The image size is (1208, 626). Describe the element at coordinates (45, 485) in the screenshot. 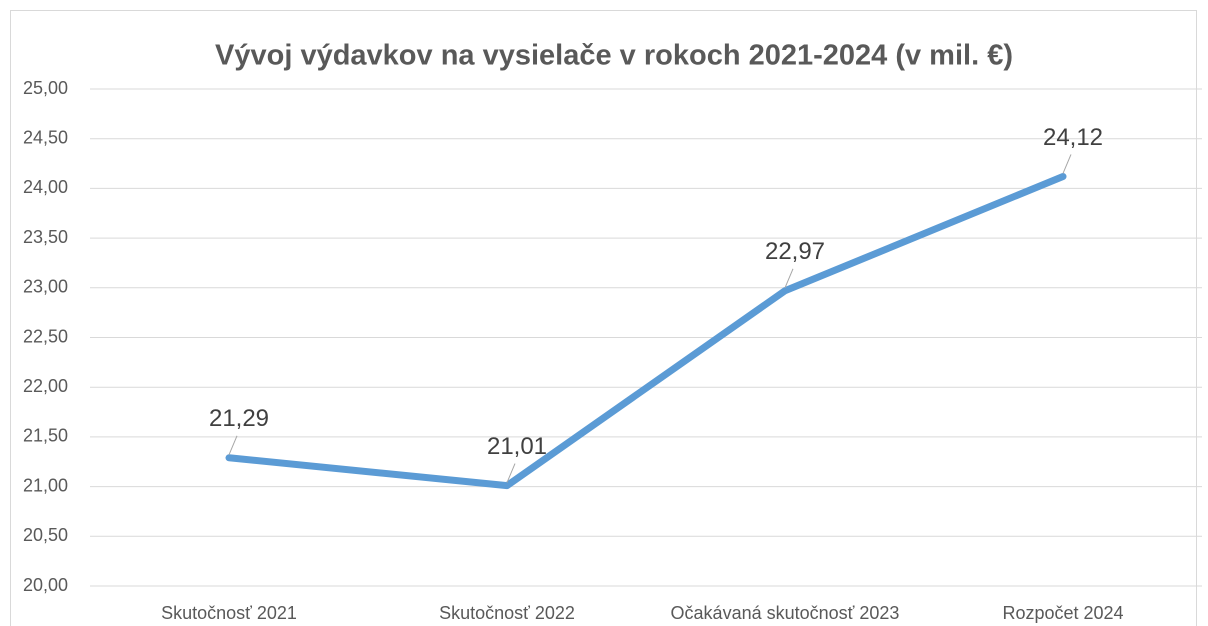

I see `y-tick-label: 21,00` at that location.